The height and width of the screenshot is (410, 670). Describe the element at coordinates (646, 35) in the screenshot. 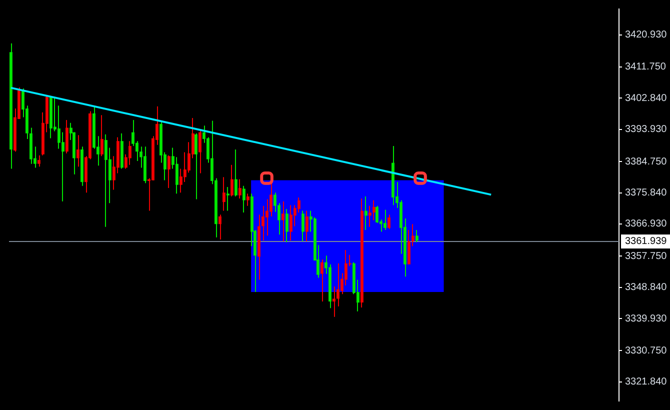

I see `y-tick-label: 3420.930` at that location.